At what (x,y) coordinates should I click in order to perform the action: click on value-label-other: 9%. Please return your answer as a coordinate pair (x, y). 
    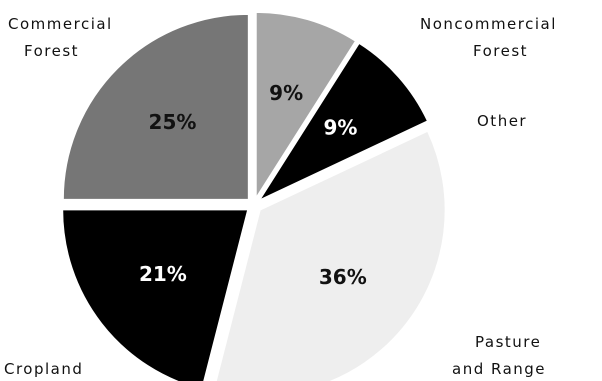
    Looking at the image, I should click on (341, 127).